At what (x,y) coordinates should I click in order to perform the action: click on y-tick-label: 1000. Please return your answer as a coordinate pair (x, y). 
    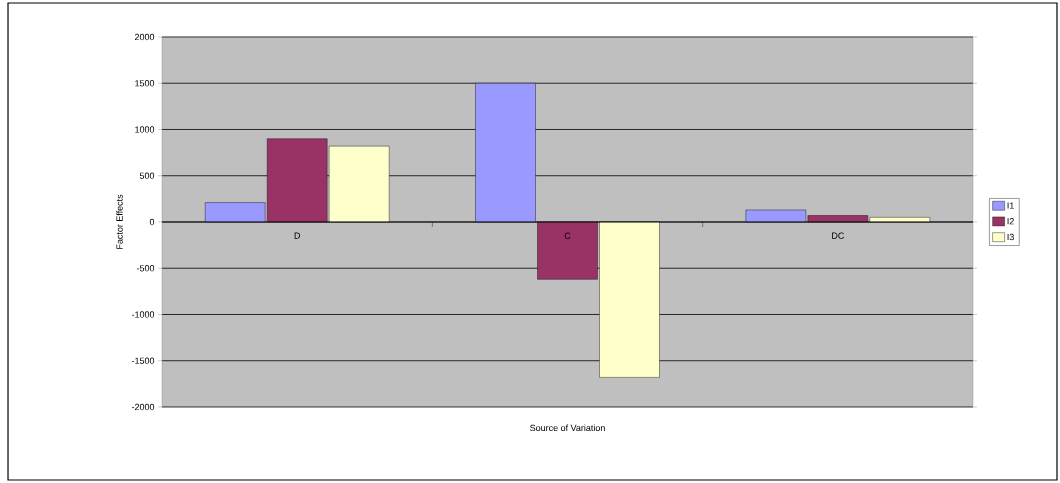
    Looking at the image, I should click on (145, 129).